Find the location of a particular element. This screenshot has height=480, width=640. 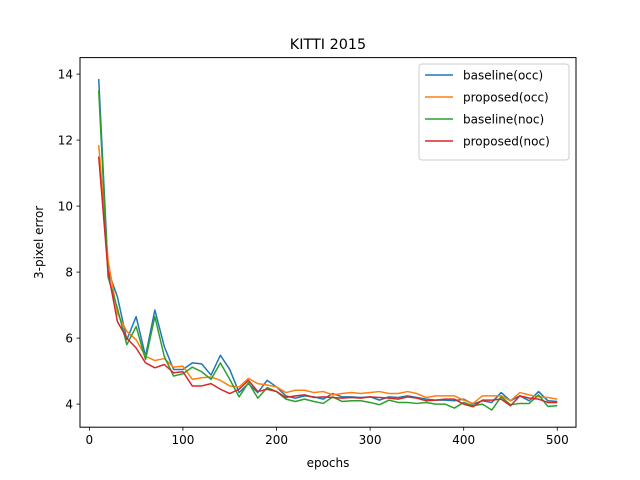

chart-title: KITTI 2015 is located at coordinates (328, 45).